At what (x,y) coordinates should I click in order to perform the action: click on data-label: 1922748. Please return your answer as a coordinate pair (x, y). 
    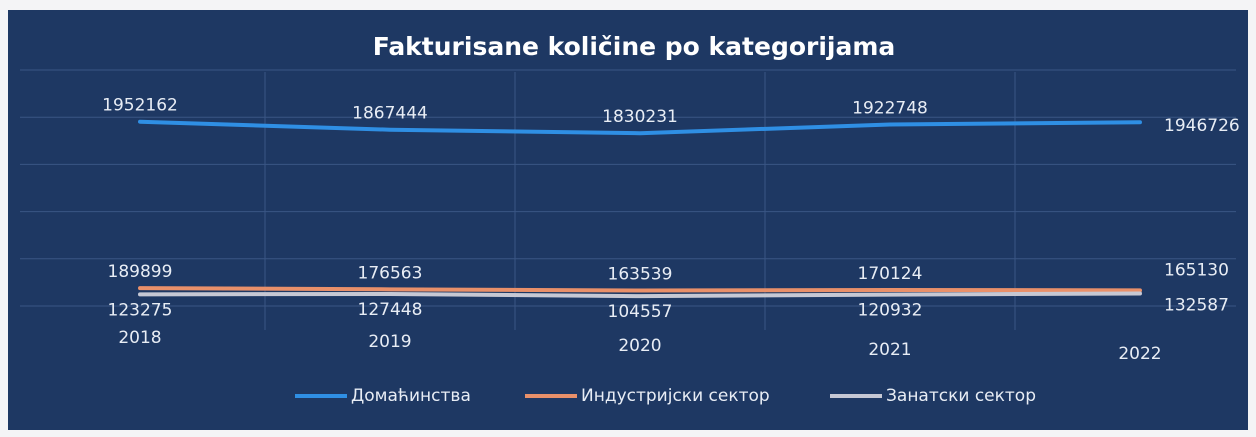
    Looking at the image, I should click on (890, 108).